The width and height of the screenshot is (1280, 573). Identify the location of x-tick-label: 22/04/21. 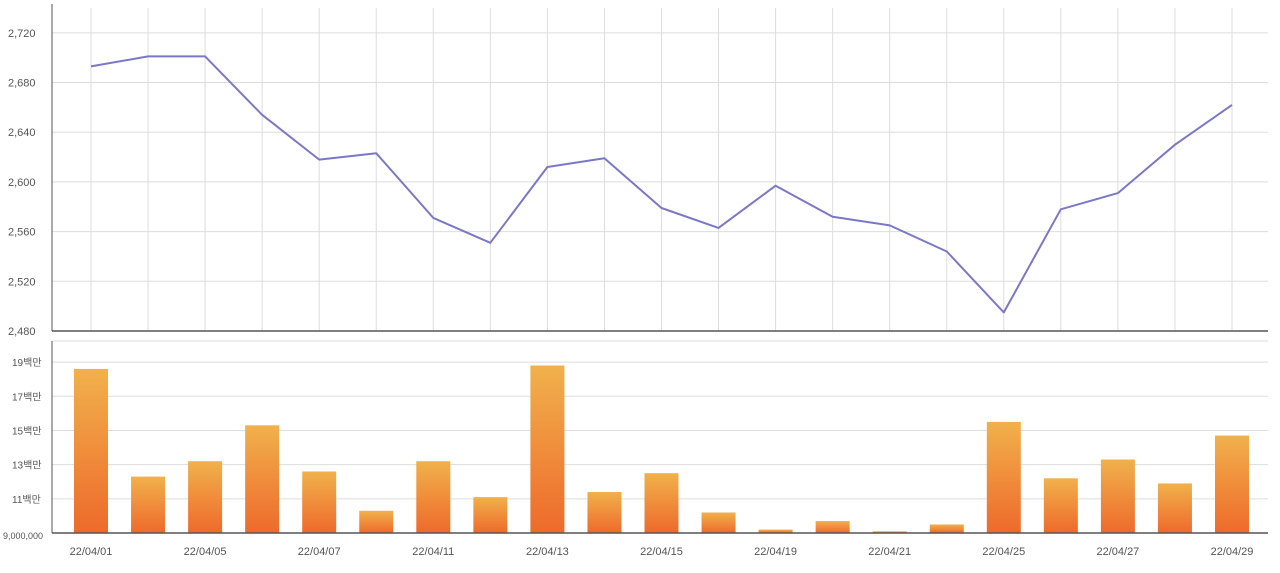
(889, 552).